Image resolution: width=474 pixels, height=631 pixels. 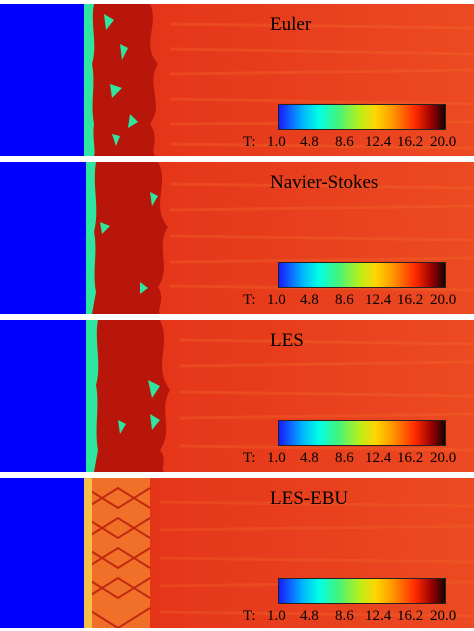 I want to click on panel-title: Euler, so click(x=291, y=24).